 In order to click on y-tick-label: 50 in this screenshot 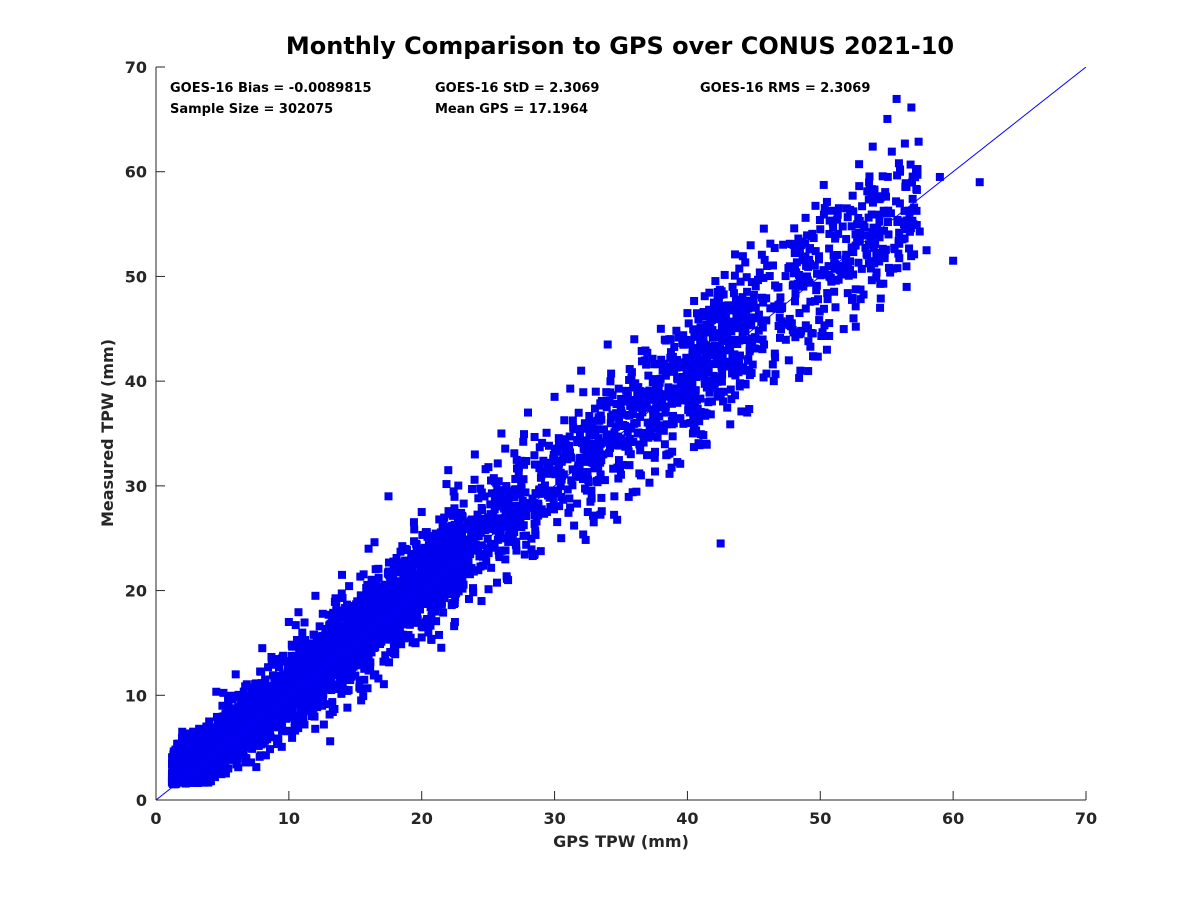, I will do `click(136, 276)`.